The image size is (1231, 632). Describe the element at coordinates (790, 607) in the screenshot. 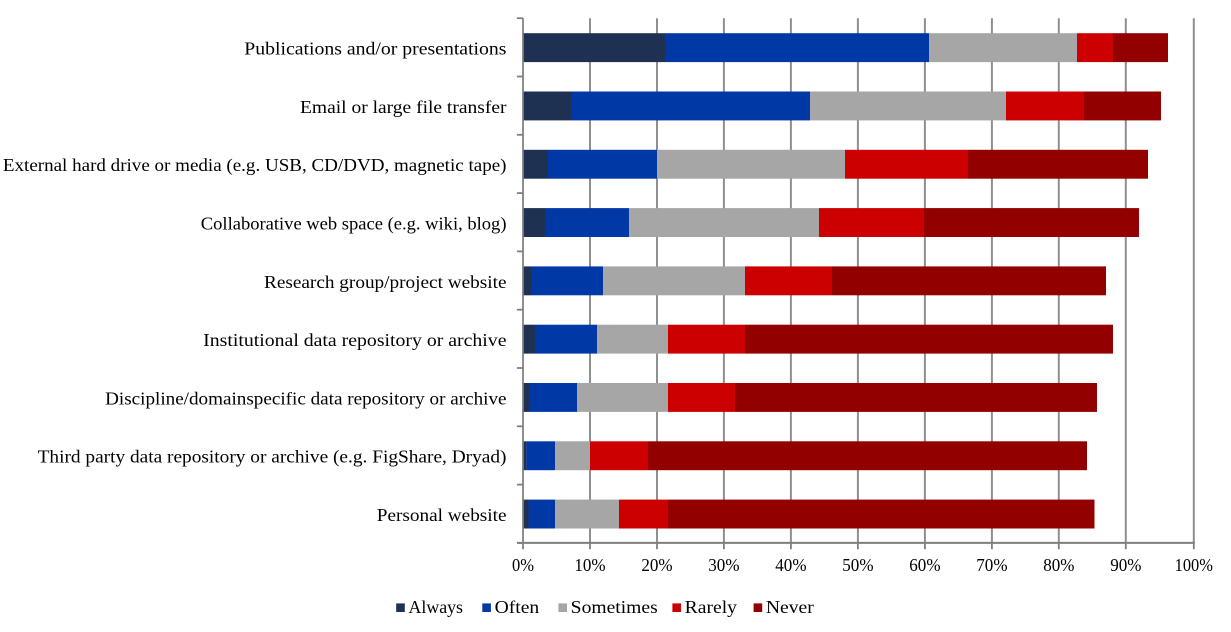

I see `svg-text: Never` at that location.